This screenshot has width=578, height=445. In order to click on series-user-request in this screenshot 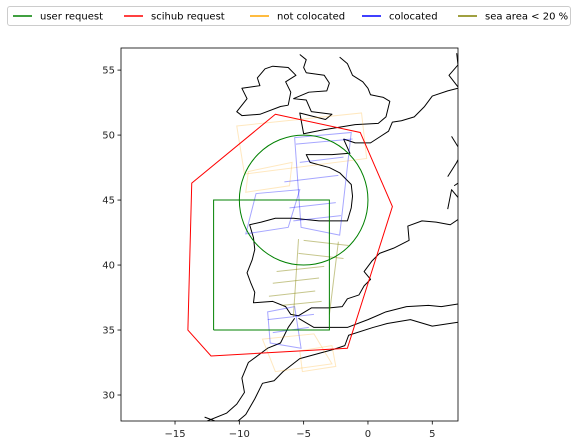, I will do `click(291, 232)`.